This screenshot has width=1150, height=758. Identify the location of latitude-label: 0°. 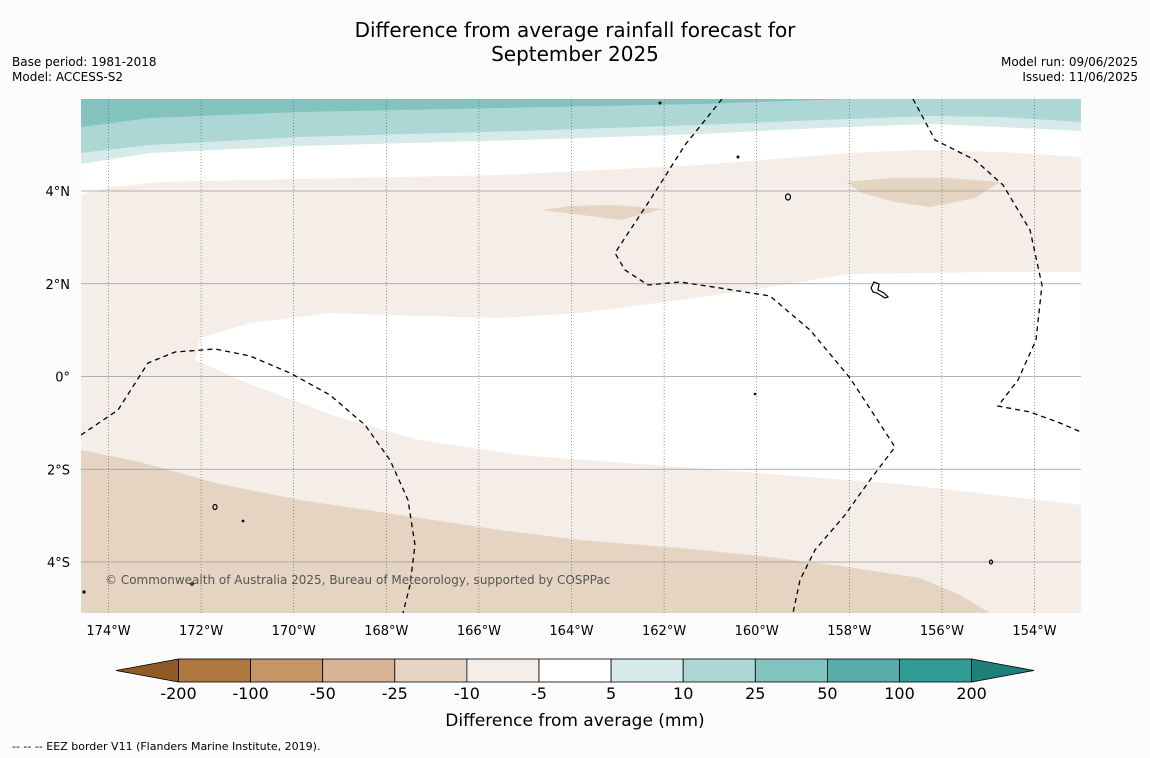
(62, 378).